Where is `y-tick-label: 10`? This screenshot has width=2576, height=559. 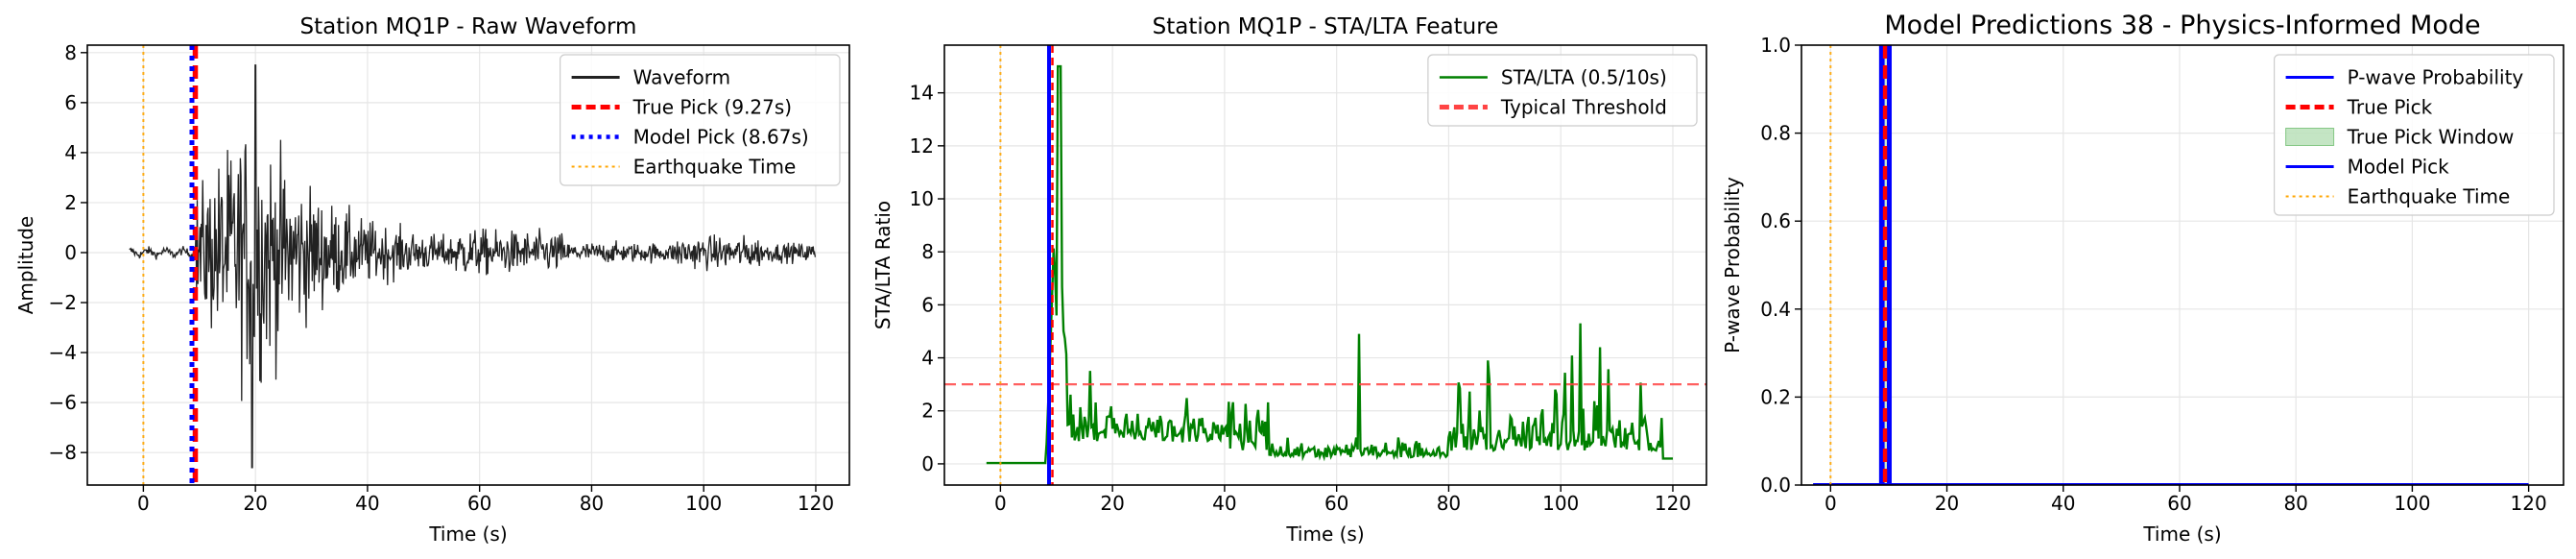
y-tick-label: 10 is located at coordinates (922, 198).